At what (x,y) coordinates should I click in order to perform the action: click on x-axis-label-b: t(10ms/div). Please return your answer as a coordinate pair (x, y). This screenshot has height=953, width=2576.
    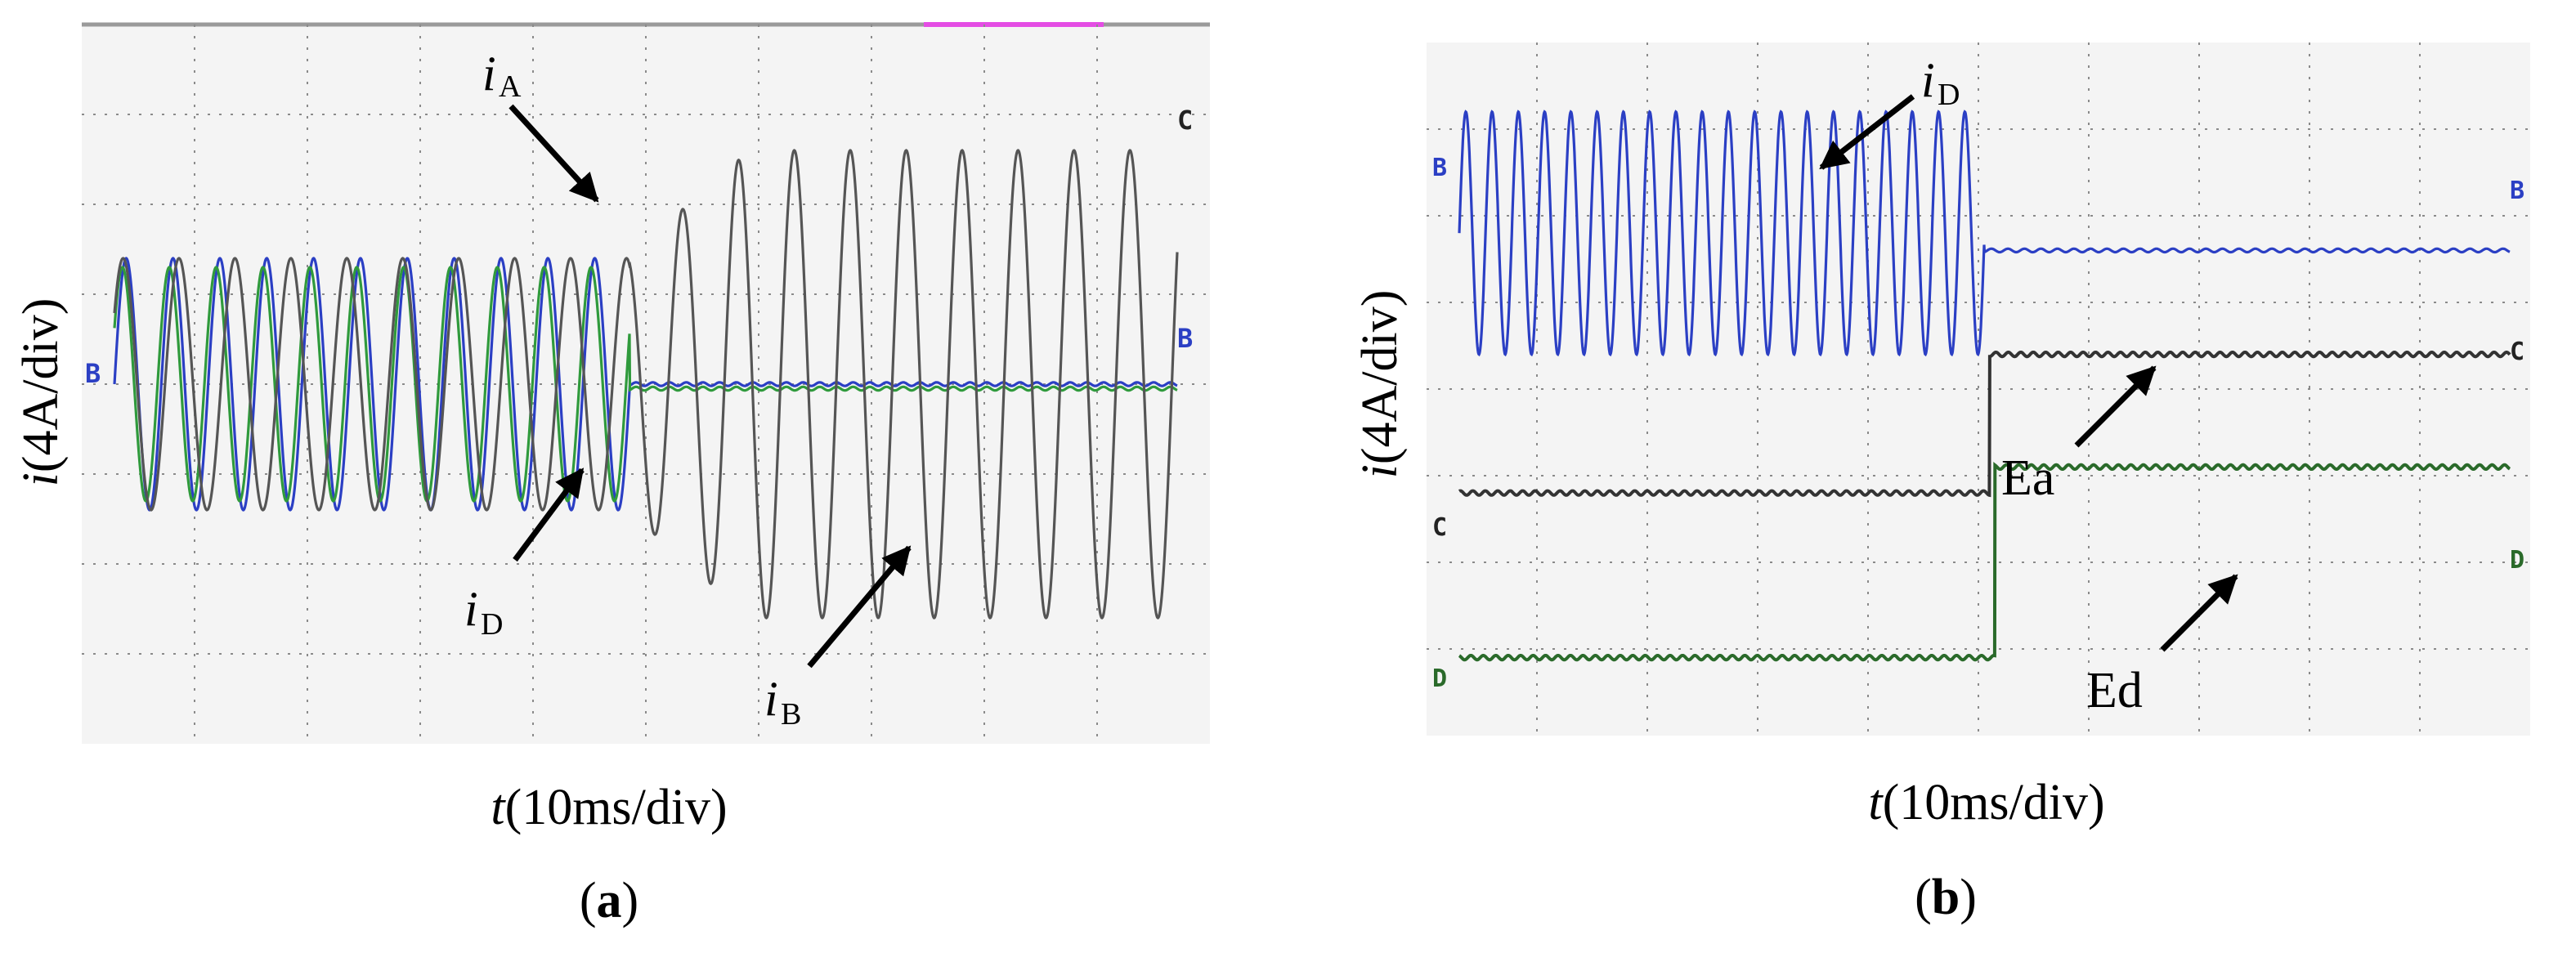
    Looking at the image, I should click on (1986, 802).